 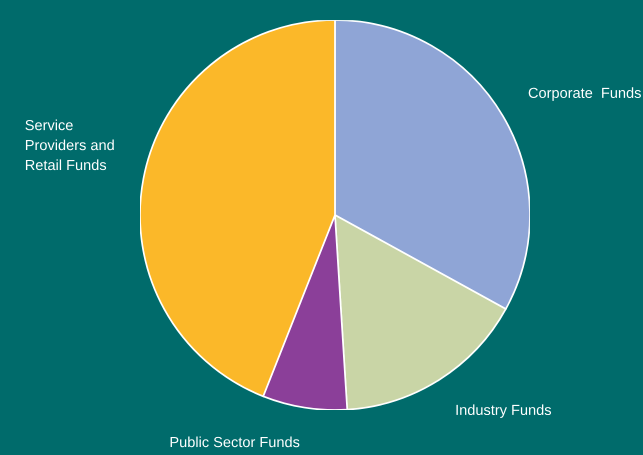 I want to click on slice-label: Corporate Funds, so click(x=584, y=94).